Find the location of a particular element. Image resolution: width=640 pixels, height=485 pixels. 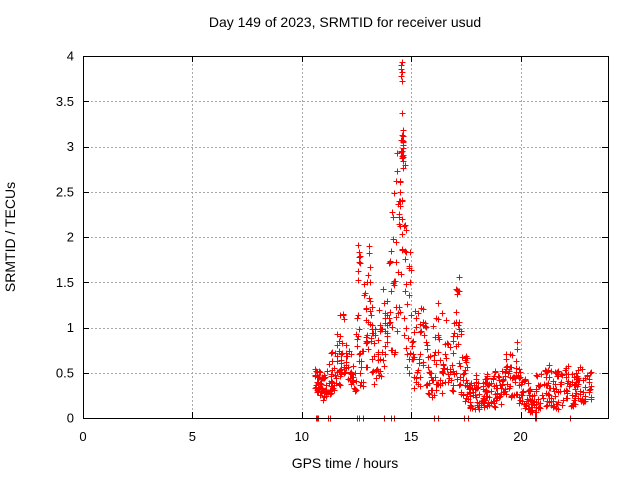

x-tick-label: 20 is located at coordinates (520, 436).